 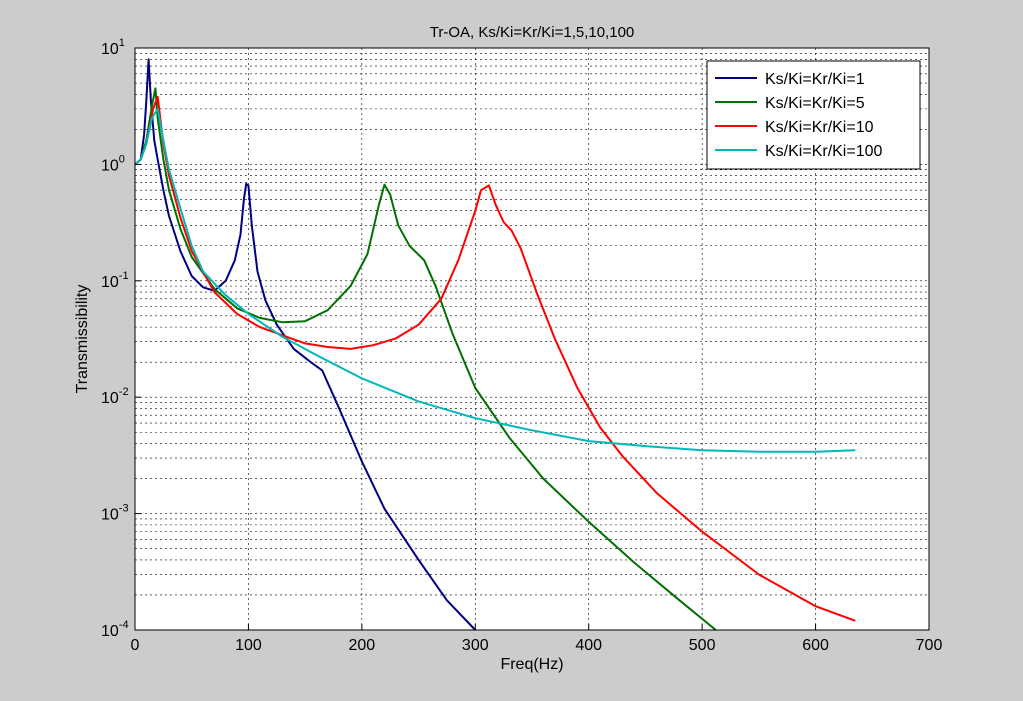 What do you see at coordinates (362, 645) in the screenshot?
I see `x-tick-label: 200` at bounding box center [362, 645].